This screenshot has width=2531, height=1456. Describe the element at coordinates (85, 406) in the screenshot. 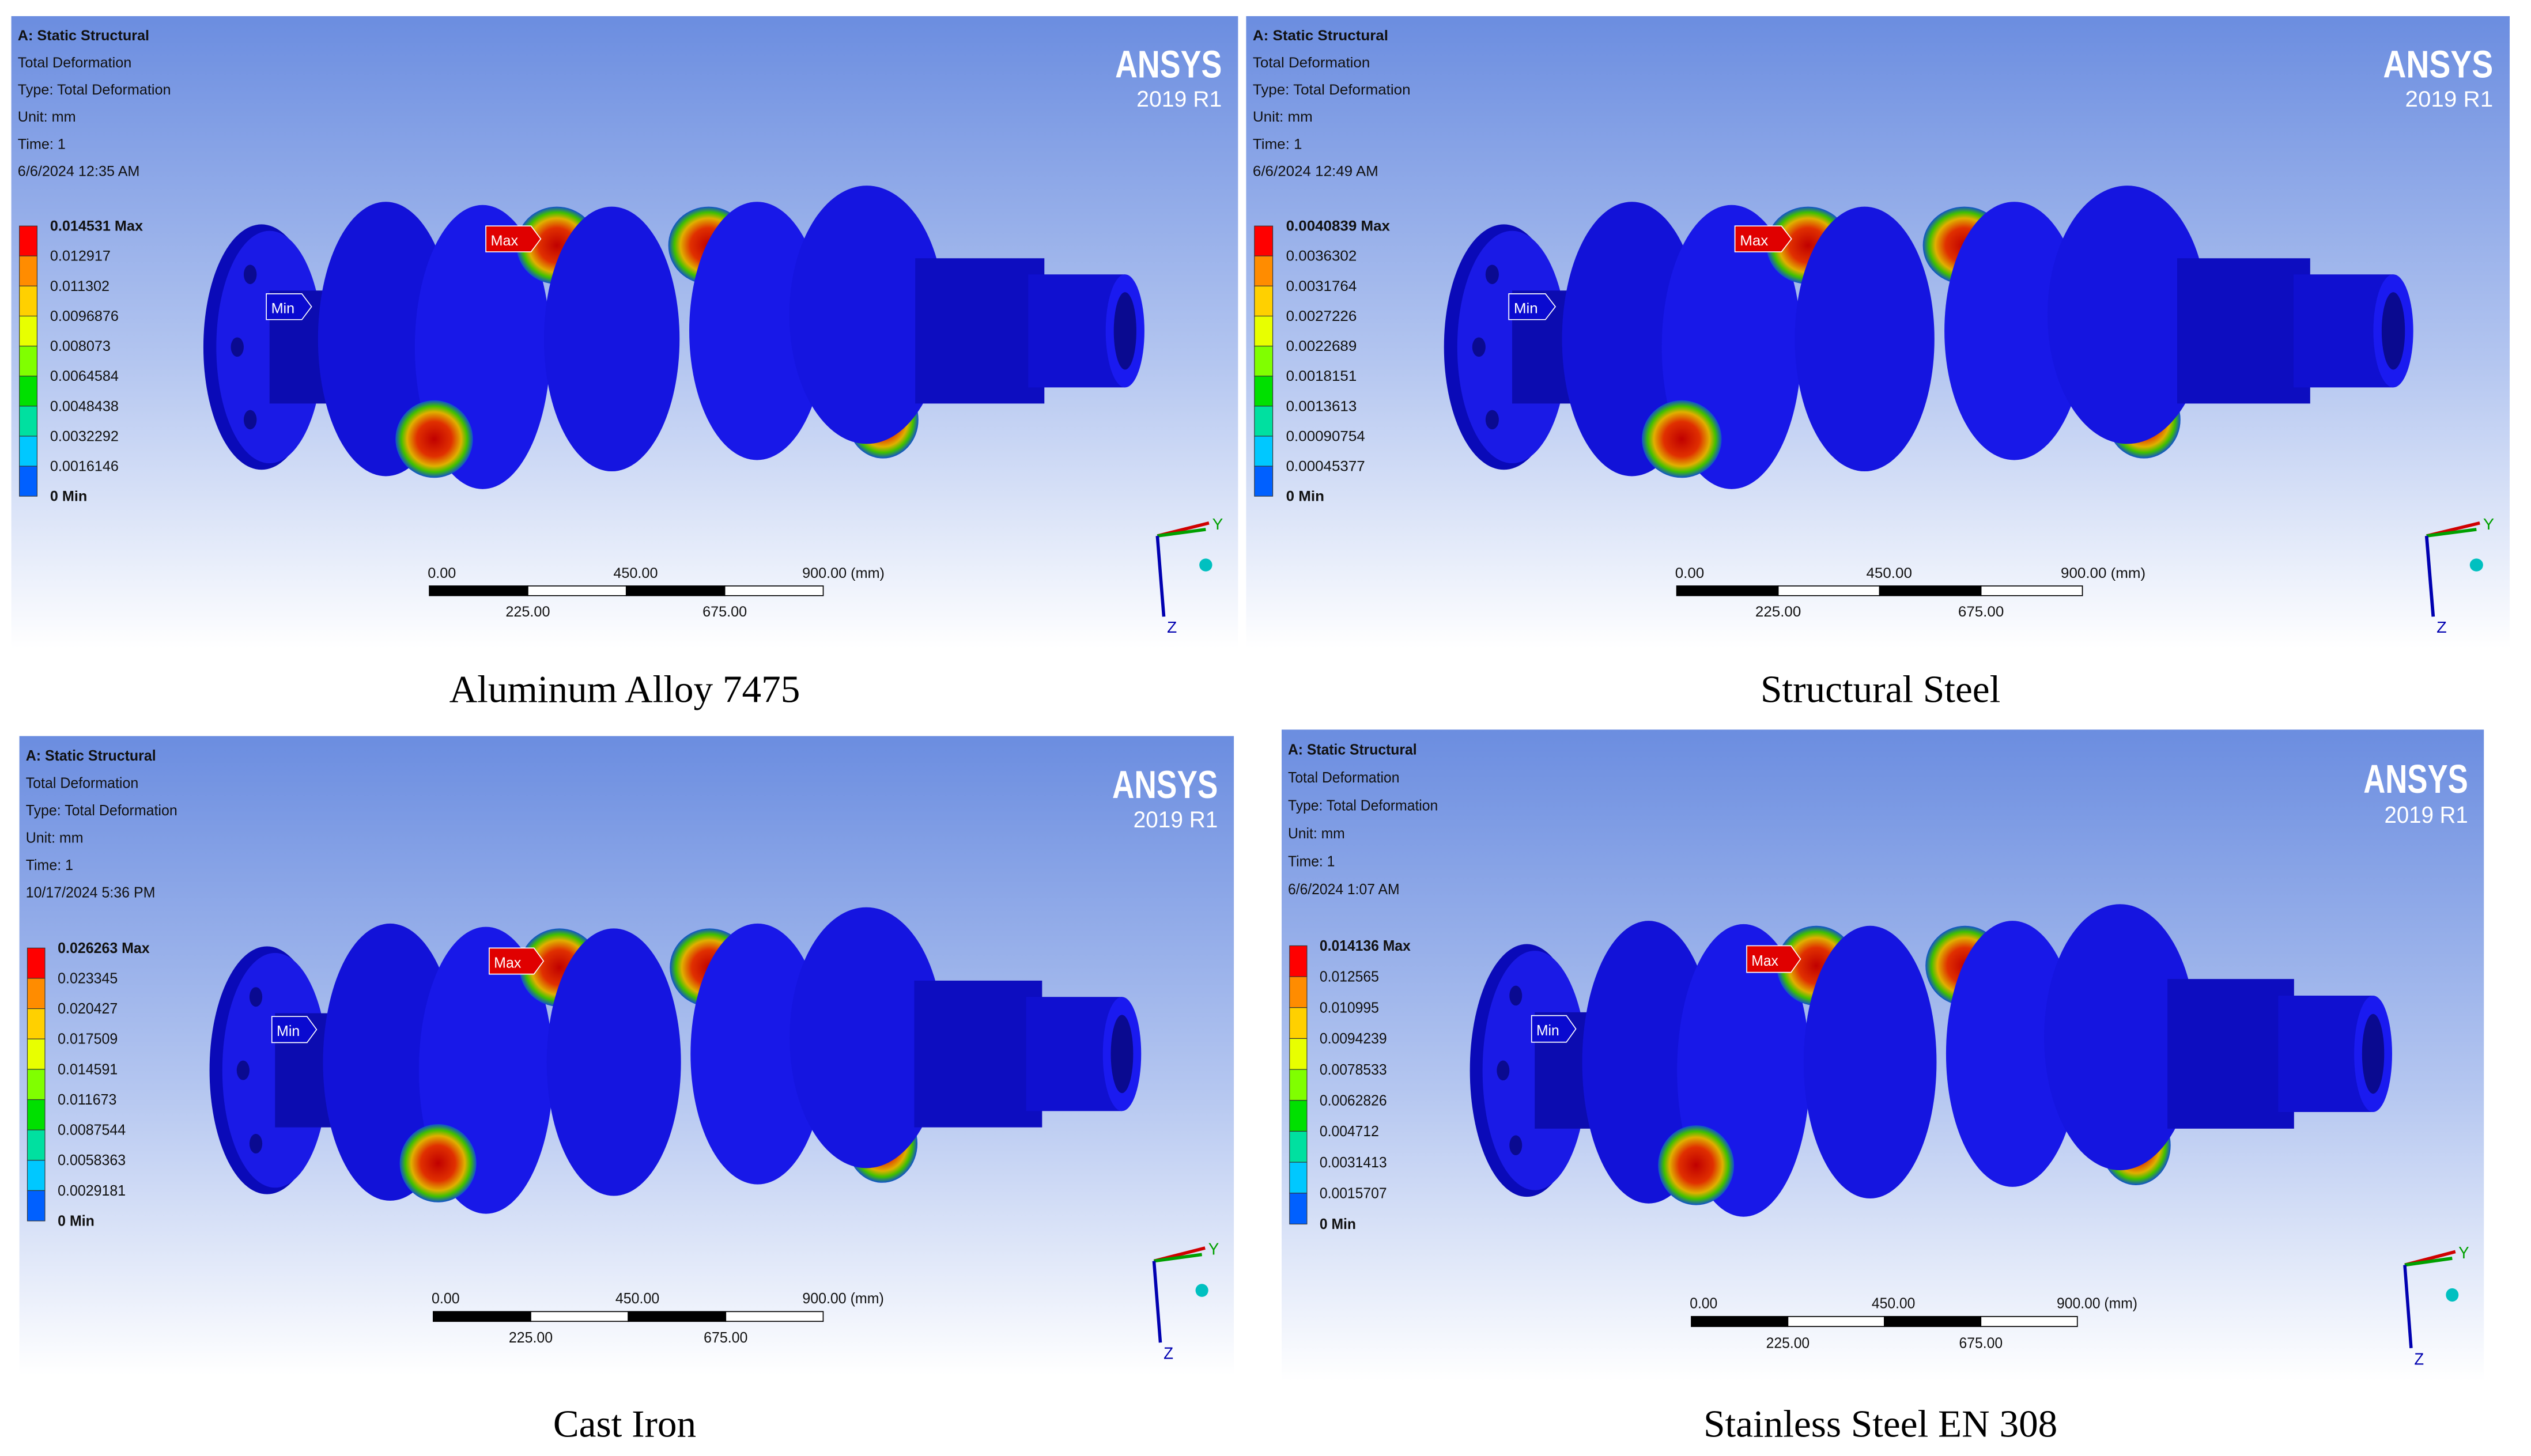

I see `legend-label: 0.0048438` at that location.